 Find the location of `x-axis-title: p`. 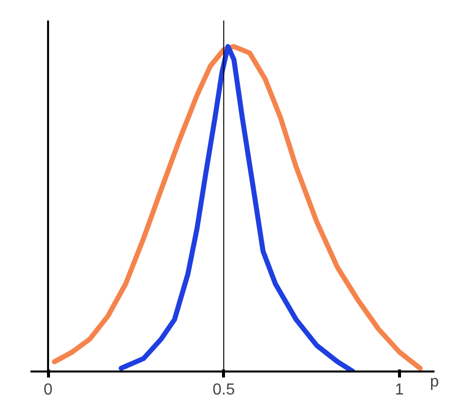

x-axis-title: p is located at coordinates (435, 382).